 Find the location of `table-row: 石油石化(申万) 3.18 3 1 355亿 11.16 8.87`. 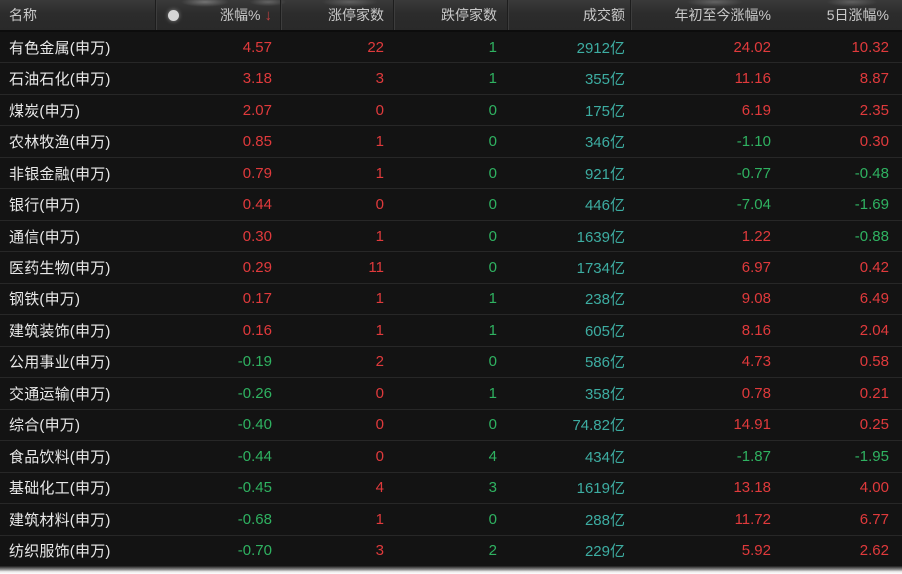

table-row: 石油石化(申万) 3.18 3 1 355亿 11.16 8.87 is located at coordinates (451, 79).